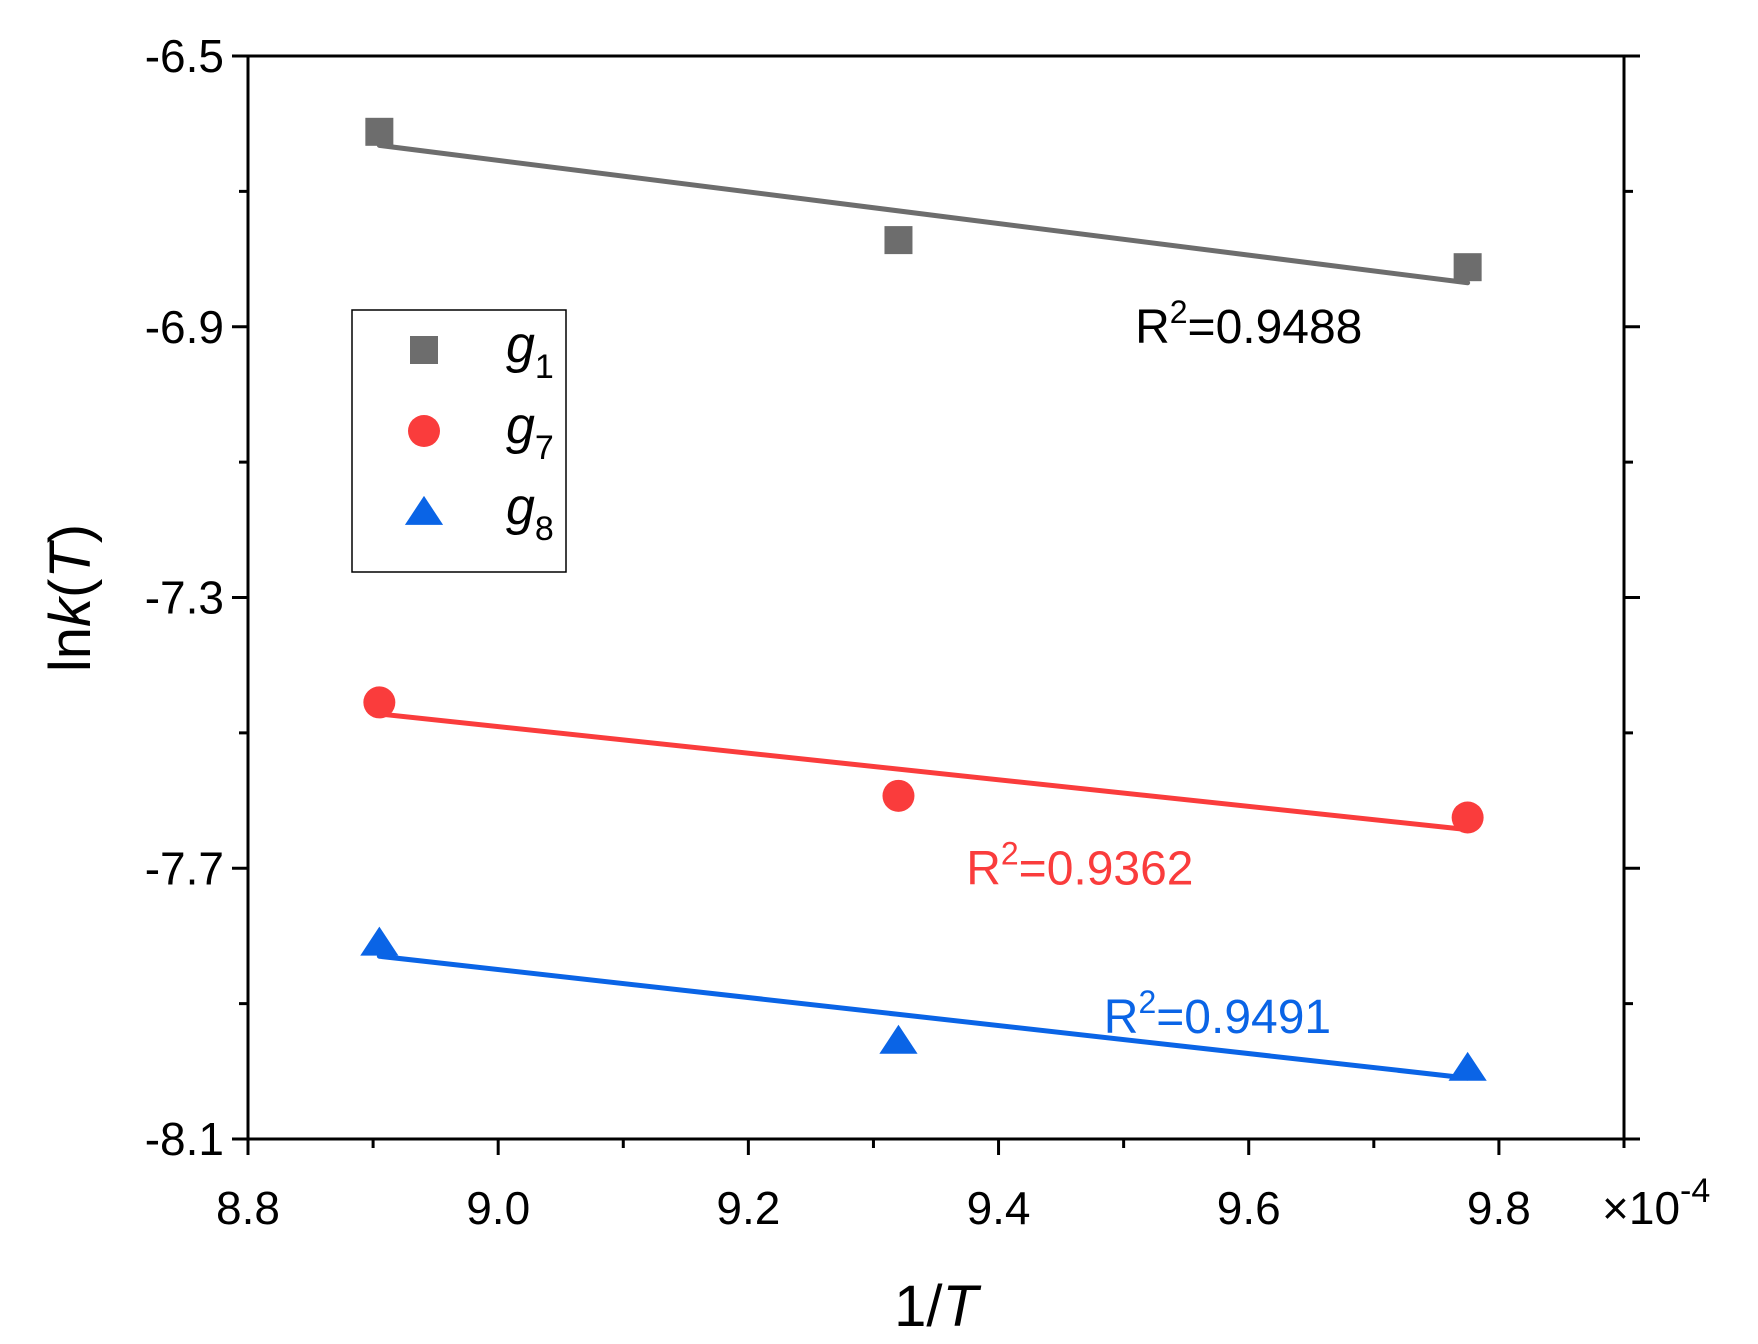 The width and height of the screenshot is (1758, 1344). I want to click on y-tick-label: -8.1, so click(184, 1139).